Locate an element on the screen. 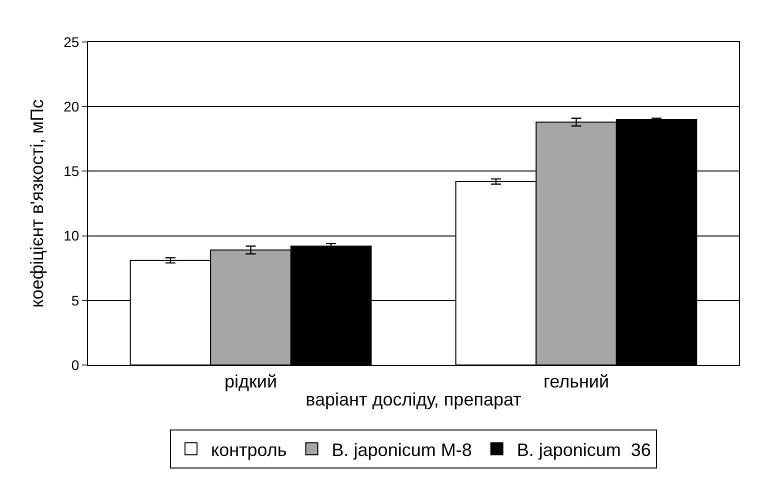 This screenshot has height=481, width=779. x-axis-title: варіант досліду, препарат is located at coordinates (414, 400).